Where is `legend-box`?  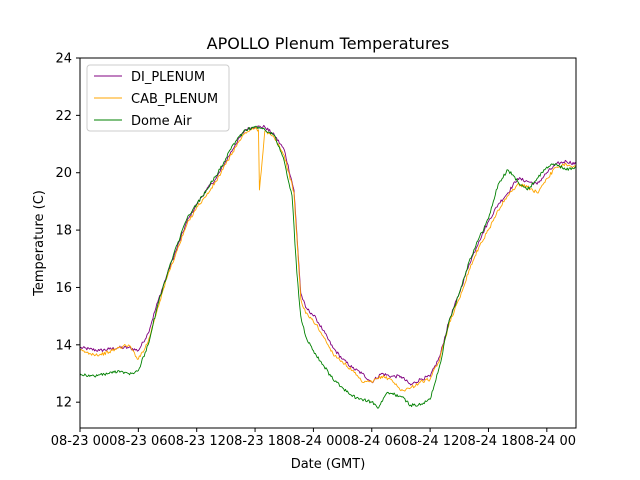 legend-box is located at coordinates (158, 98).